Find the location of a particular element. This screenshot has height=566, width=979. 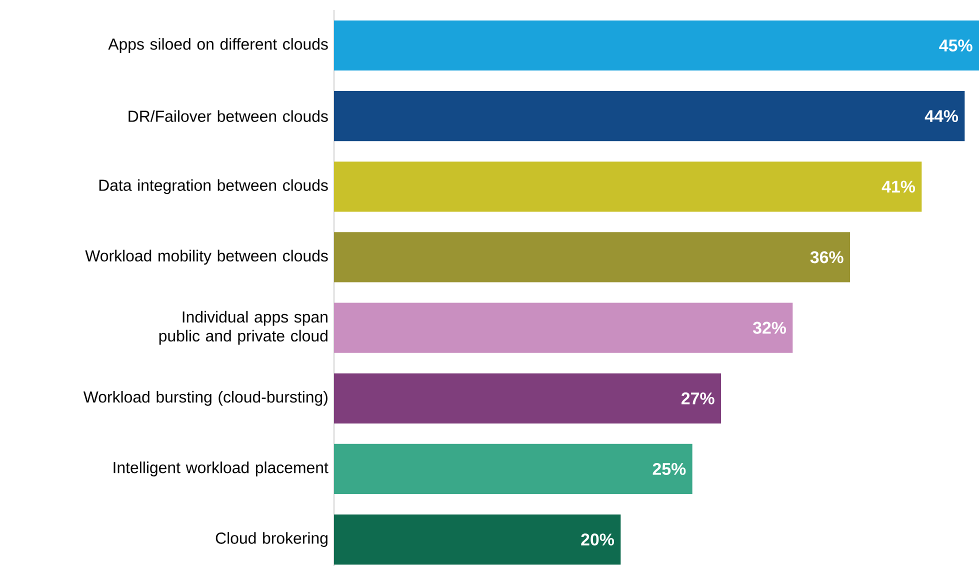

data-label: 45% is located at coordinates (955, 46).